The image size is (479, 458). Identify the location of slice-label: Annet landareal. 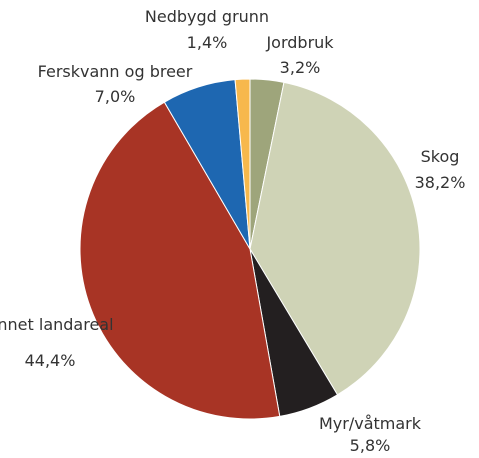
(57, 324).